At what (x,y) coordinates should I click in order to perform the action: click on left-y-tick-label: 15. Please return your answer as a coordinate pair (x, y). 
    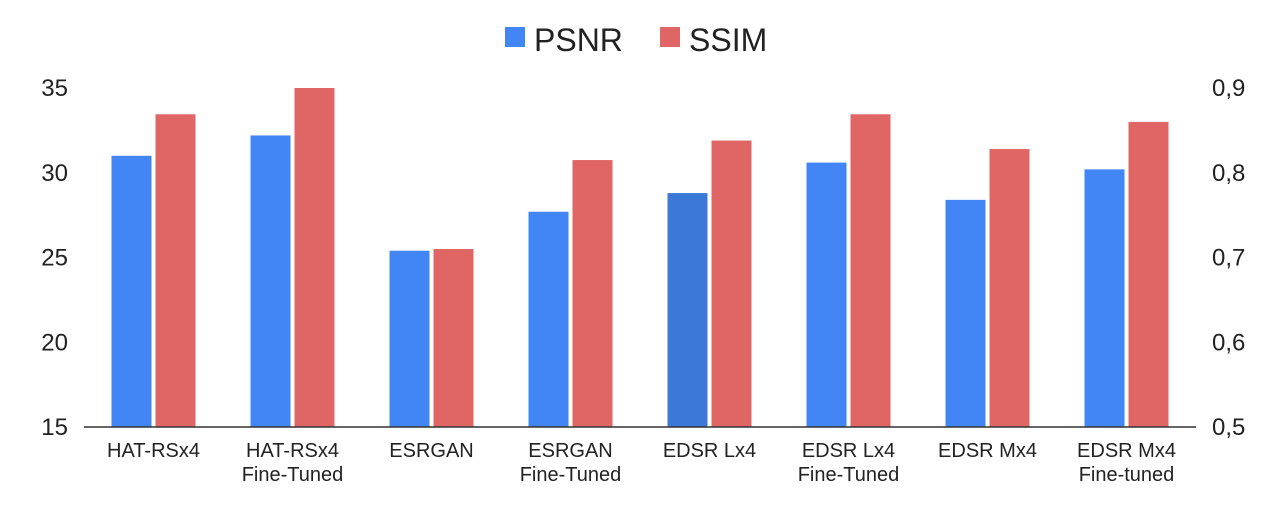
    Looking at the image, I should click on (54, 427).